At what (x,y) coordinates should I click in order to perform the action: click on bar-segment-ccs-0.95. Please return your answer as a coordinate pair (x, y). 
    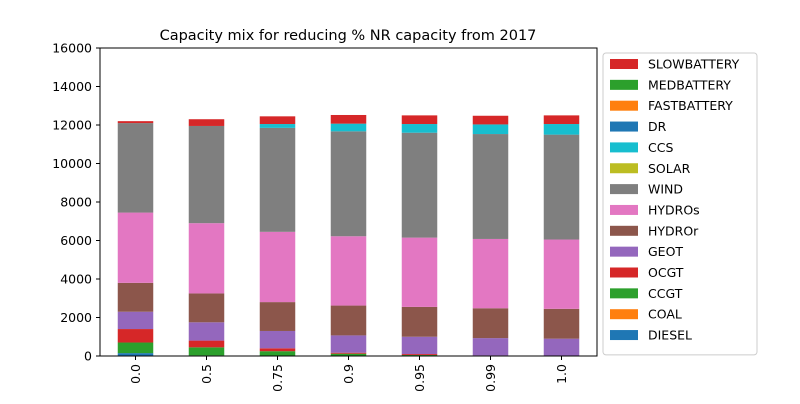
    Looking at the image, I should click on (419, 128).